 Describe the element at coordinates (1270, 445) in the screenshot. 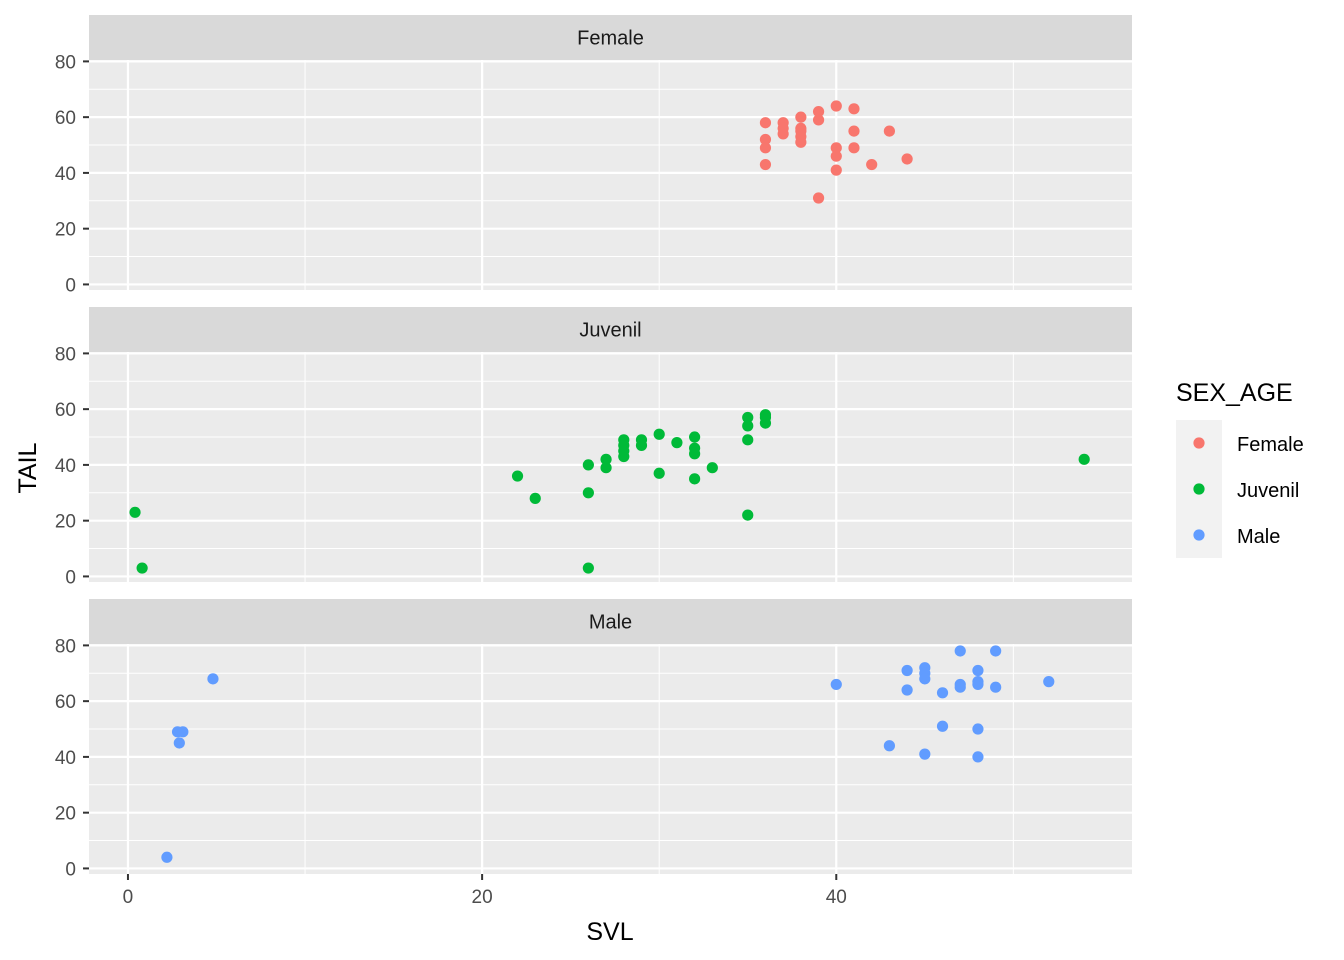

I see `legend-label: Female` at that location.